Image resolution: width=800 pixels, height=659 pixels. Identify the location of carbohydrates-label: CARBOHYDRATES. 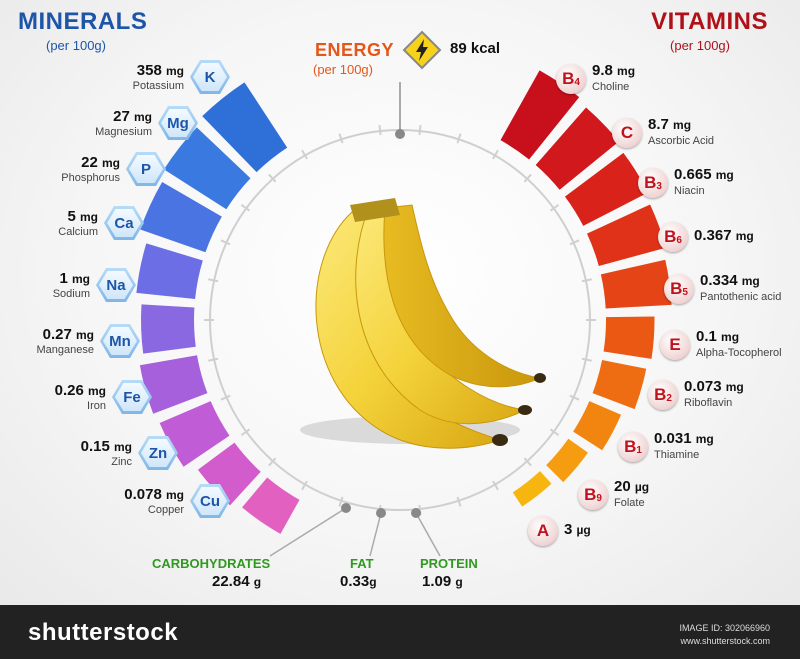
(211, 563).